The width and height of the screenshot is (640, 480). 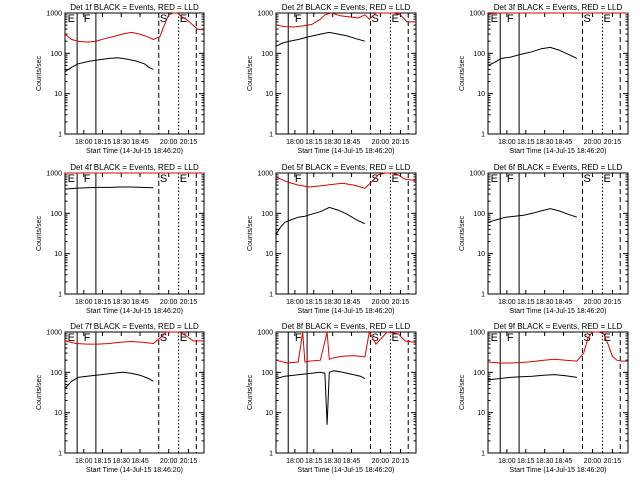 What do you see at coordinates (558, 7) in the screenshot?
I see `panel-title: Det 3f BLACK = Events, RED = LLD` at bounding box center [558, 7].